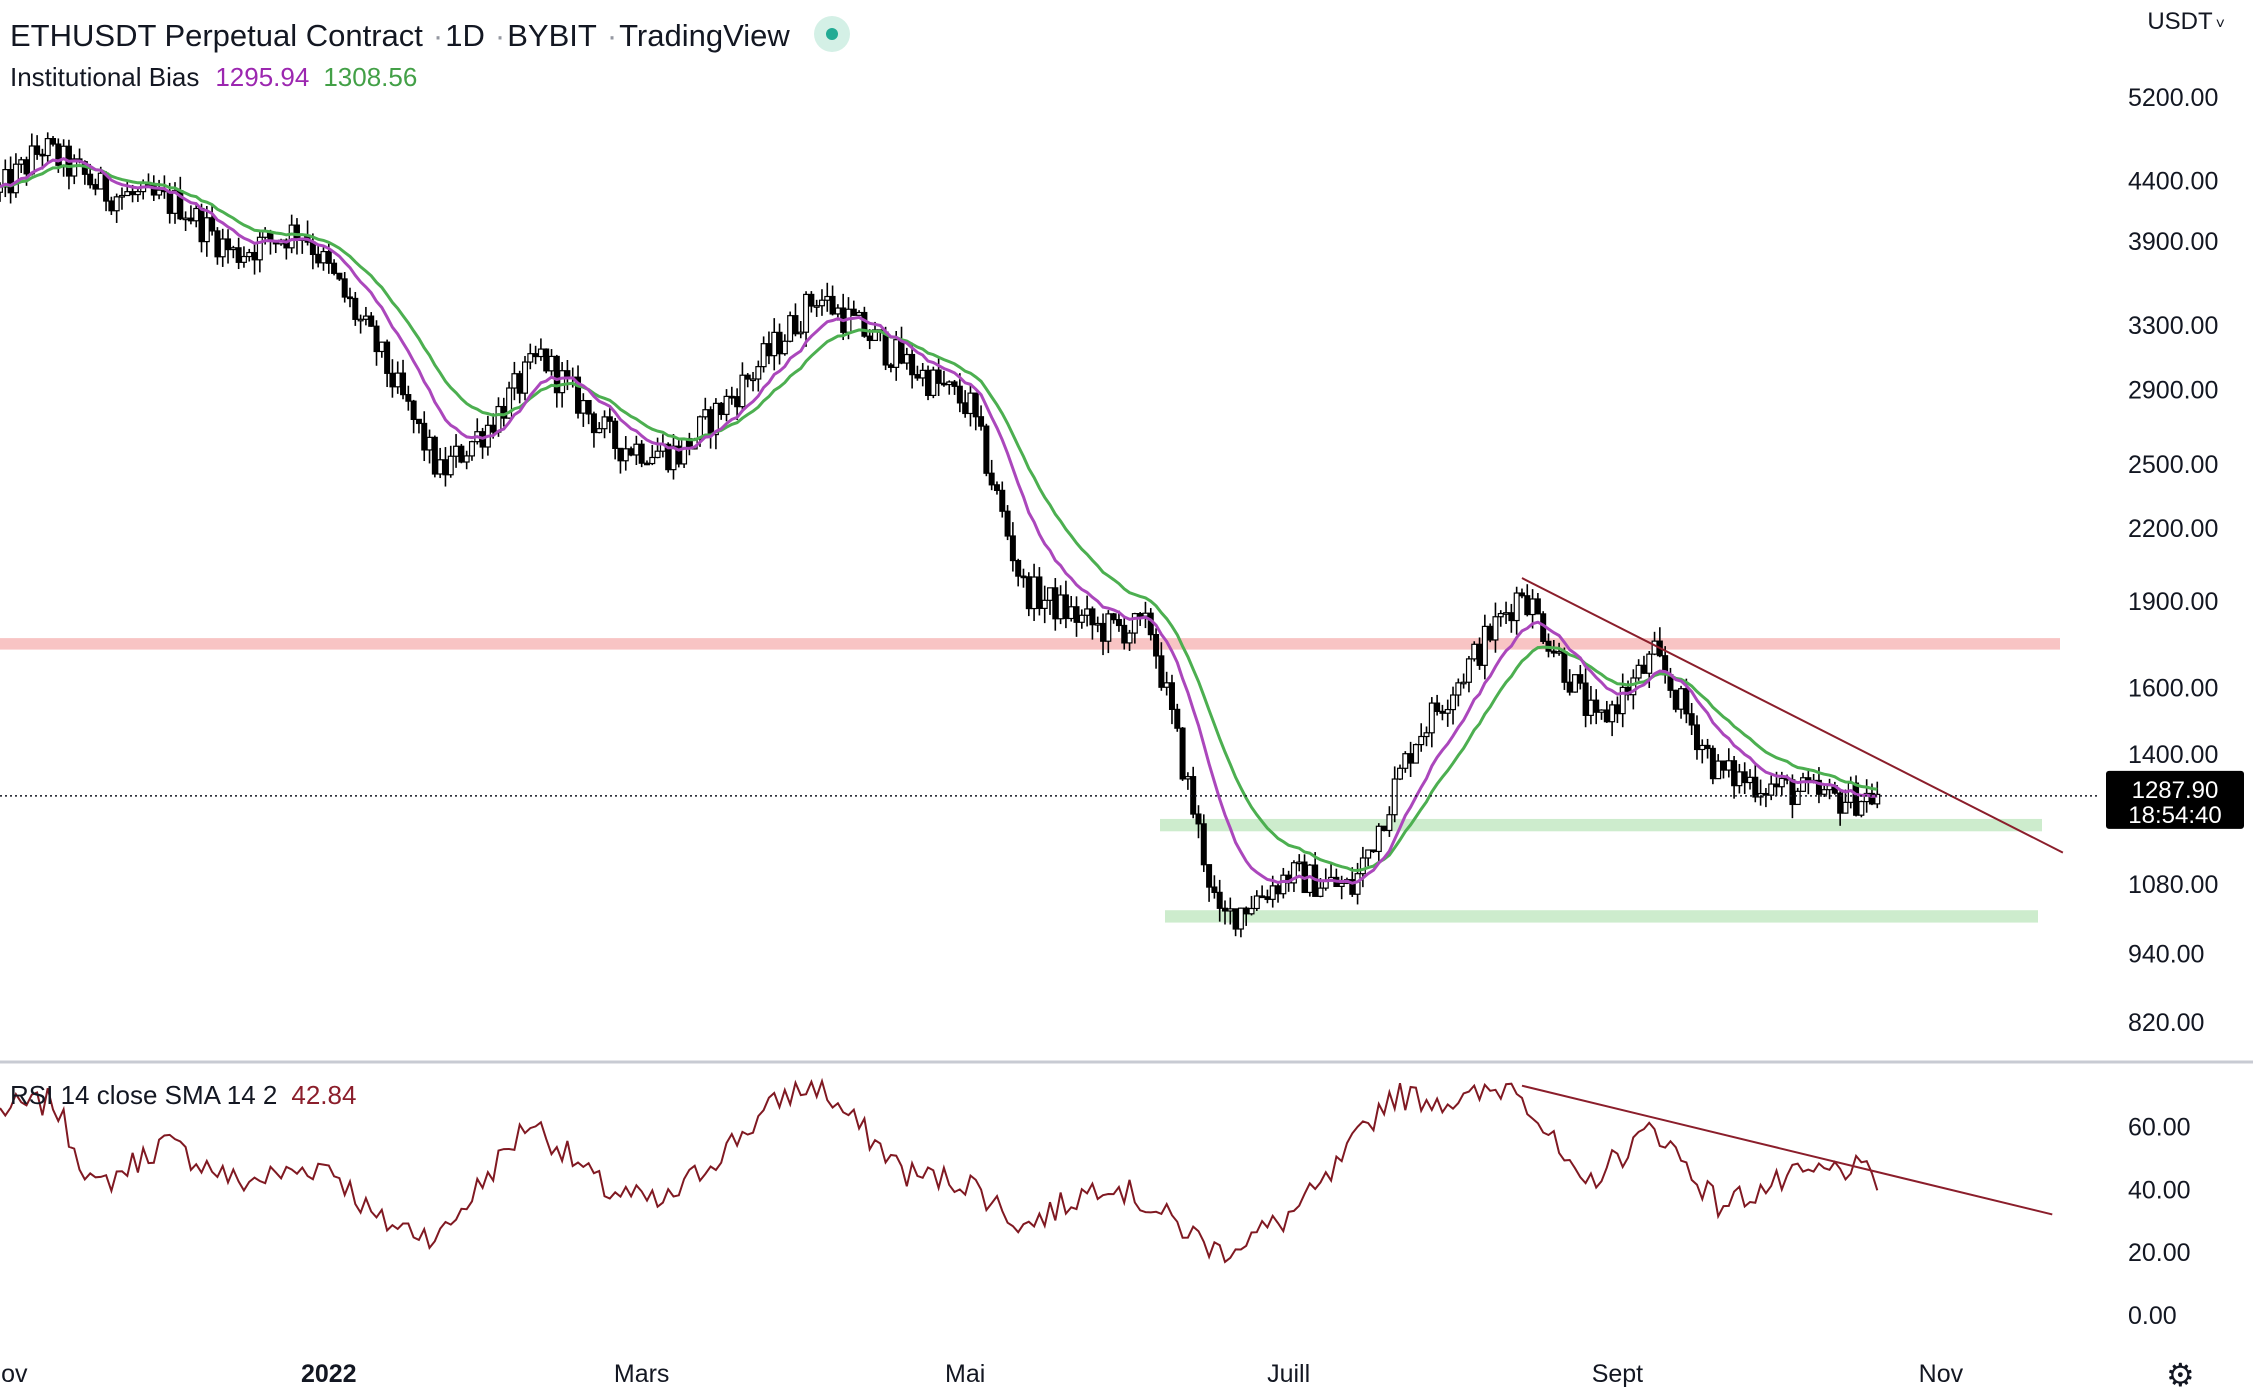 The image size is (2253, 1398). What do you see at coordinates (329, 1374) in the screenshot?
I see `time-axis-label: 2022` at bounding box center [329, 1374].